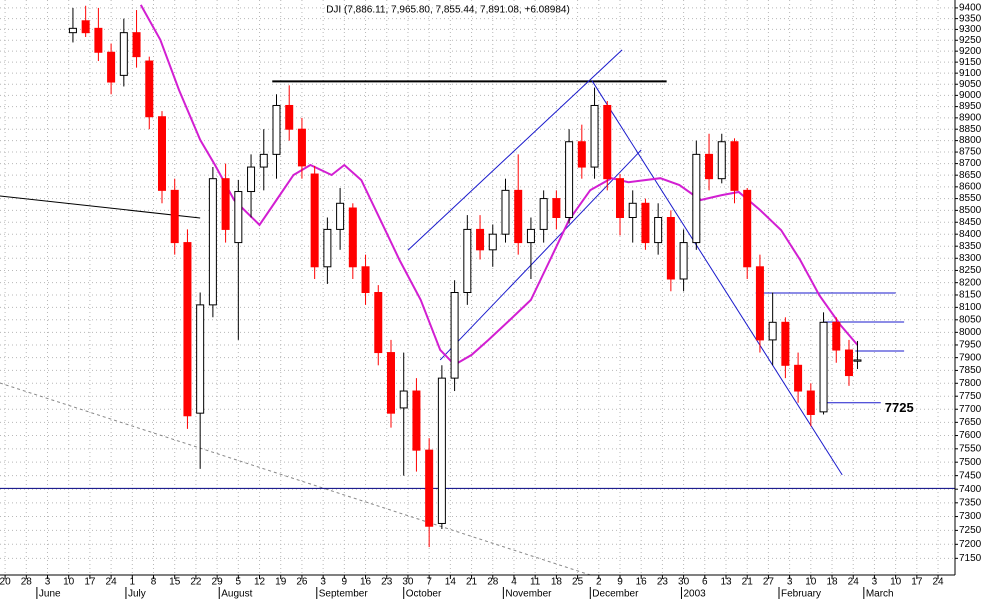 The image size is (994, 599). I want to click on x-tick-label: 18, so click(832, 582).